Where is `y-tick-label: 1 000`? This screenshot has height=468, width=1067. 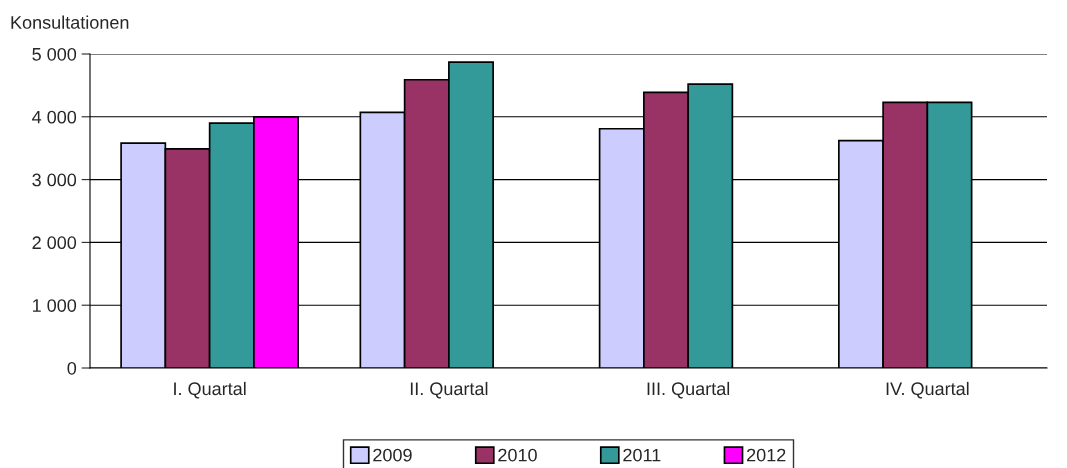 y-tick-label: 1 000 is located at coordinates (55, 305).